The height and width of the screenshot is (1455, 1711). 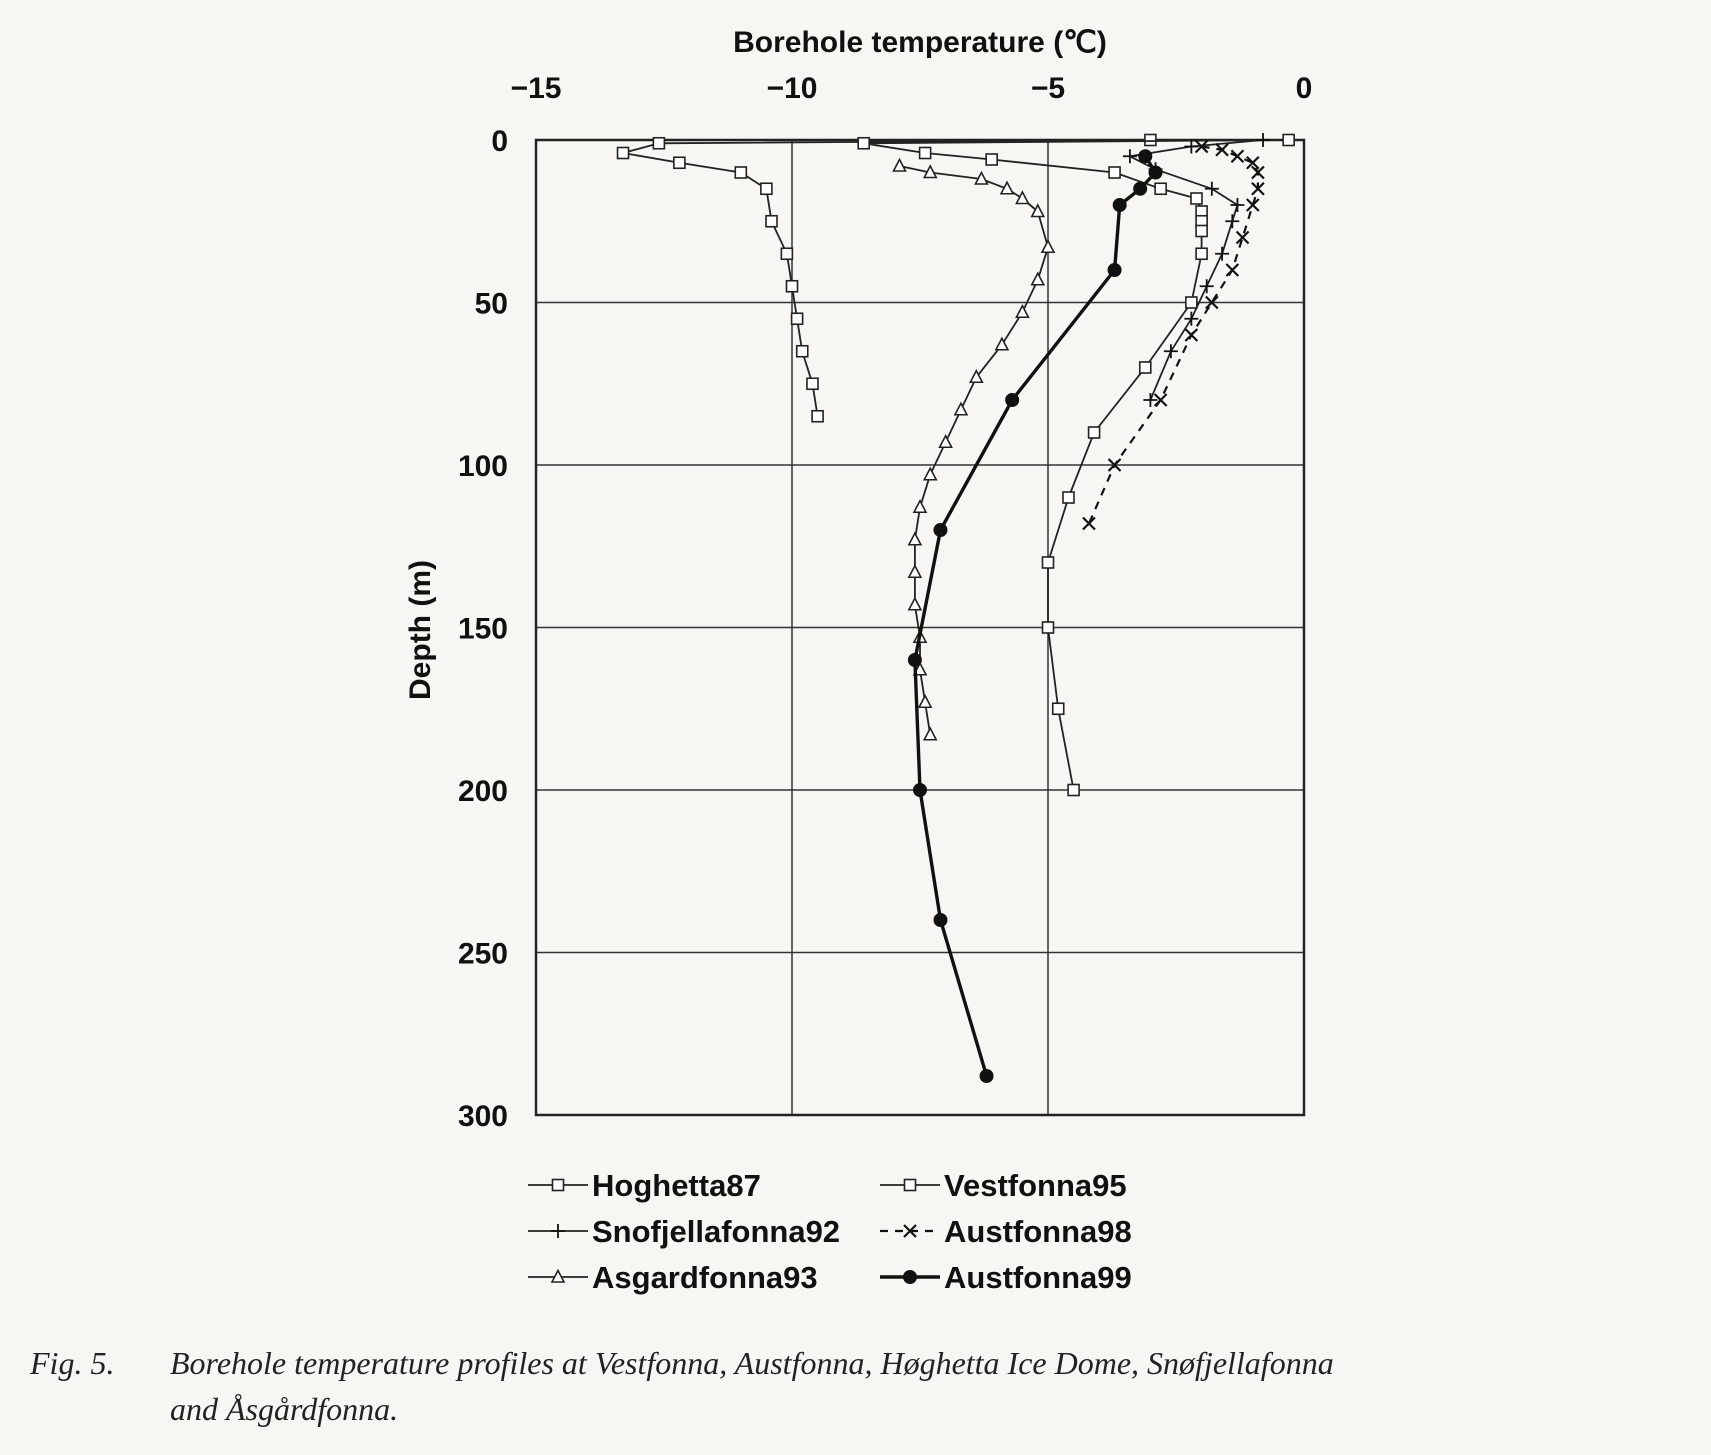 What do you see at coordinates (1304, 88) in the screenshot?
I see `x-tick-label: 0` at bounding box center [1304, 88].